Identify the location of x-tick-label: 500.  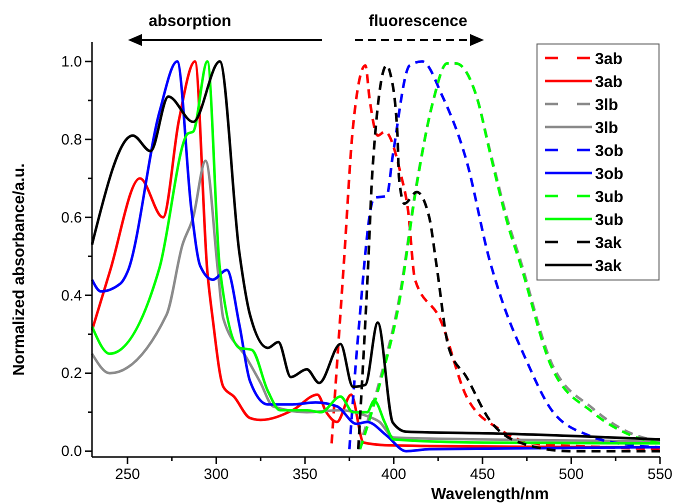
(571, 474).